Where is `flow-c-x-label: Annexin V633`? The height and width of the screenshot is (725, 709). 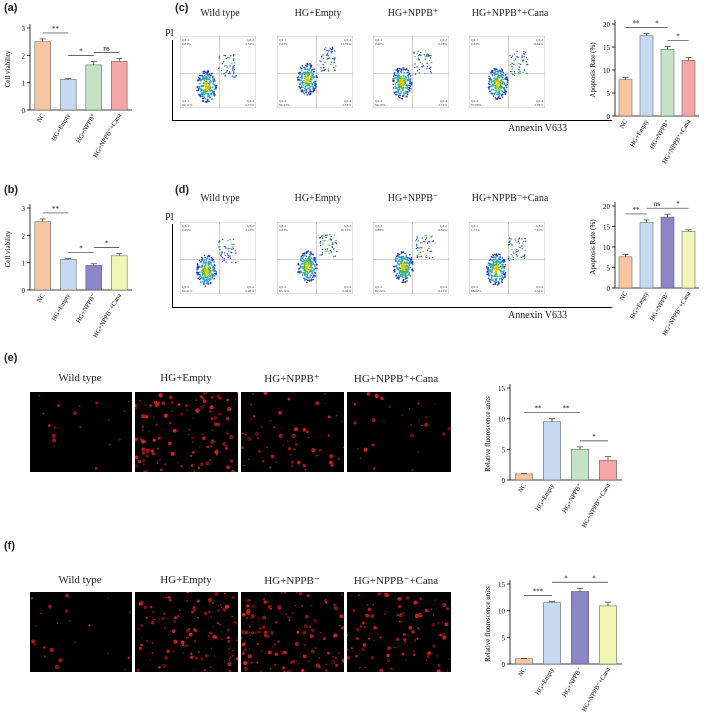 flow-c-x-label: Annexin V633 is located at coordinates (537, 128).